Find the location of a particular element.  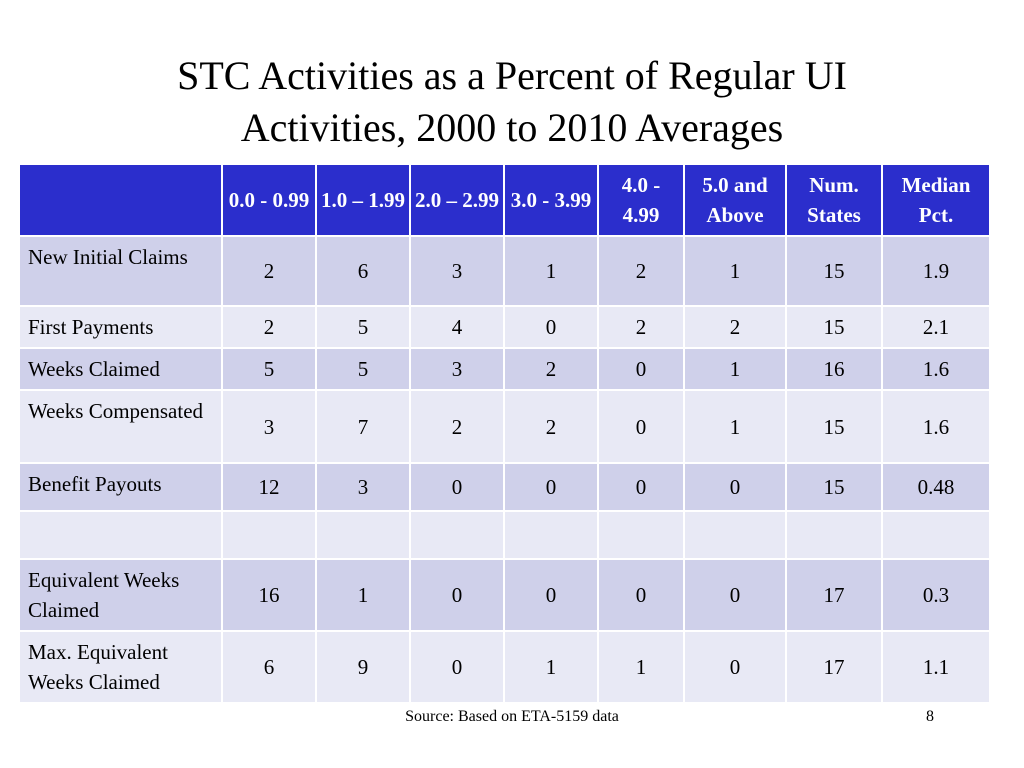

table-row-empty is located at coordinates (504, 535).